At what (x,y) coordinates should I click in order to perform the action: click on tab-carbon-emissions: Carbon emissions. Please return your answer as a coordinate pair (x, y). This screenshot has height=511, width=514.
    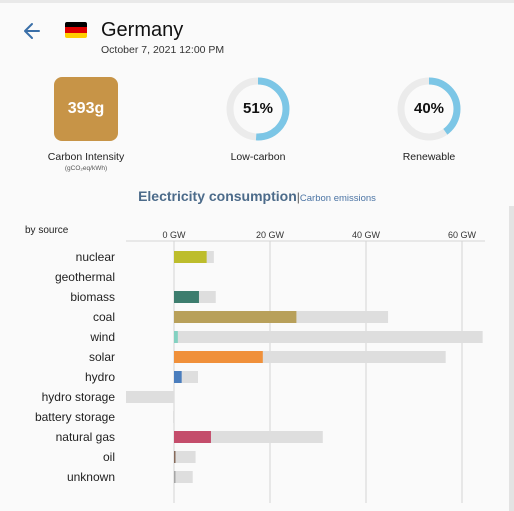
    Looking at the image, I should click on (337, 198).